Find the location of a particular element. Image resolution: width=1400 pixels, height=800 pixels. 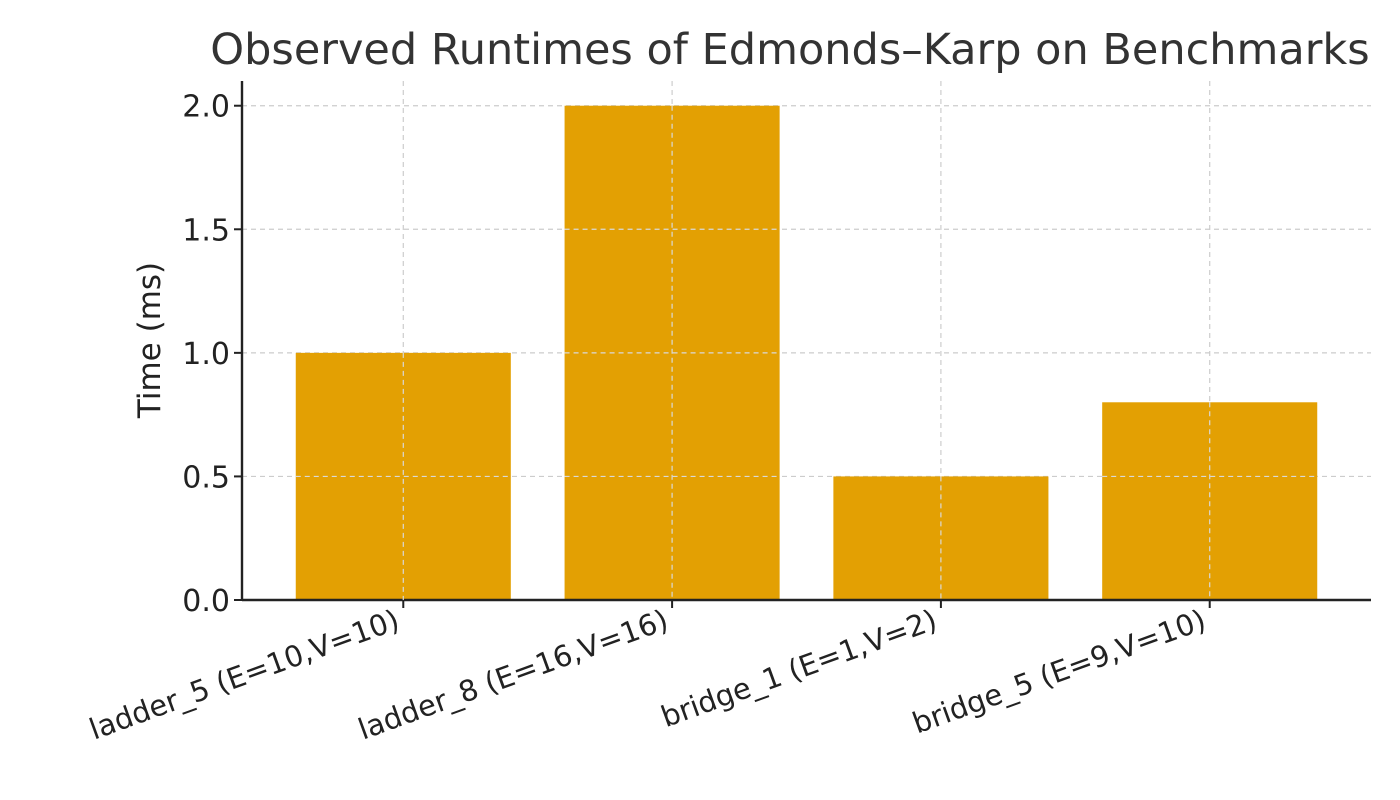

x-tick-label: ladder_8 (E=16,V=16) is located at coordinates (513, 675).